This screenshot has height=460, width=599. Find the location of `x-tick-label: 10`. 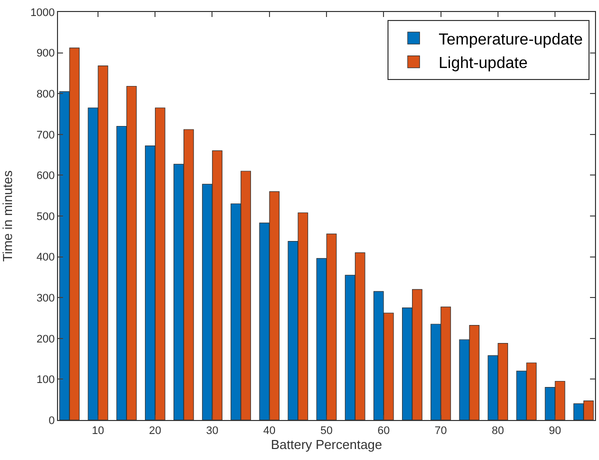

x-tick-label: 10 is located at coordinates (98, 431).